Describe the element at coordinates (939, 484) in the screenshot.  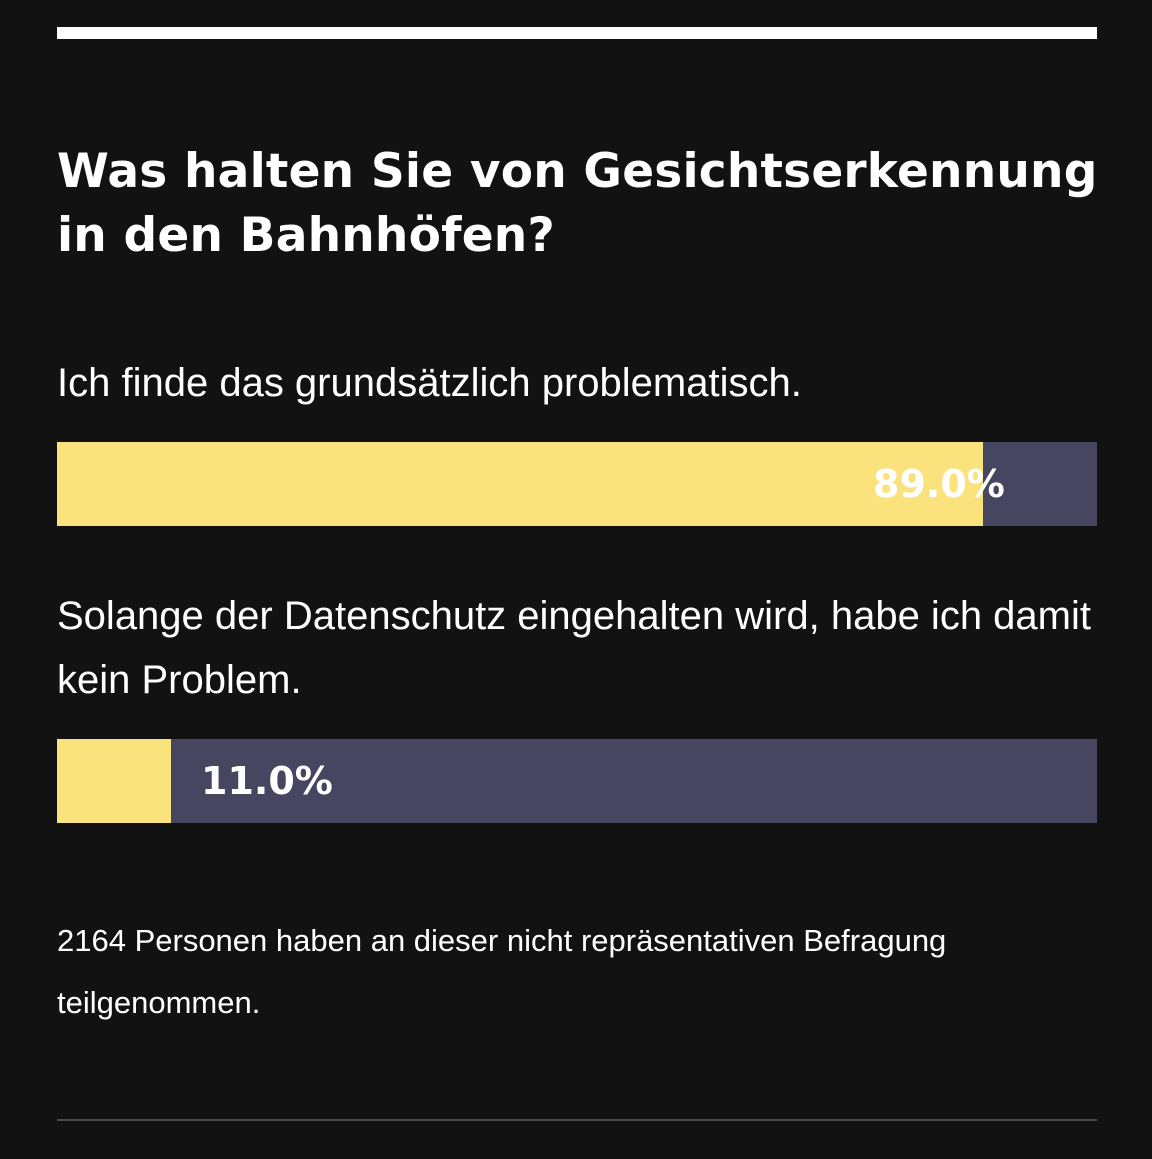
I see `result-percentage: 89.0%` at that location.